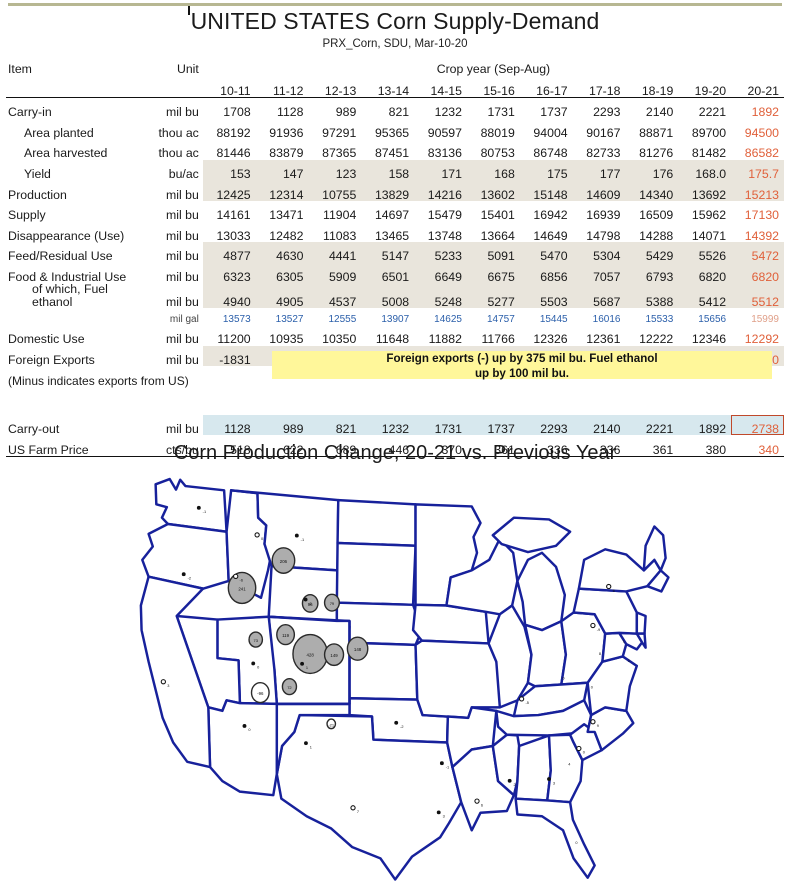 This screenshot has width=790, height=894. What do you see at coordinates (761, 339) in the screenshot?
I see `value-cell: 12292` at bounding box center [761, 339].